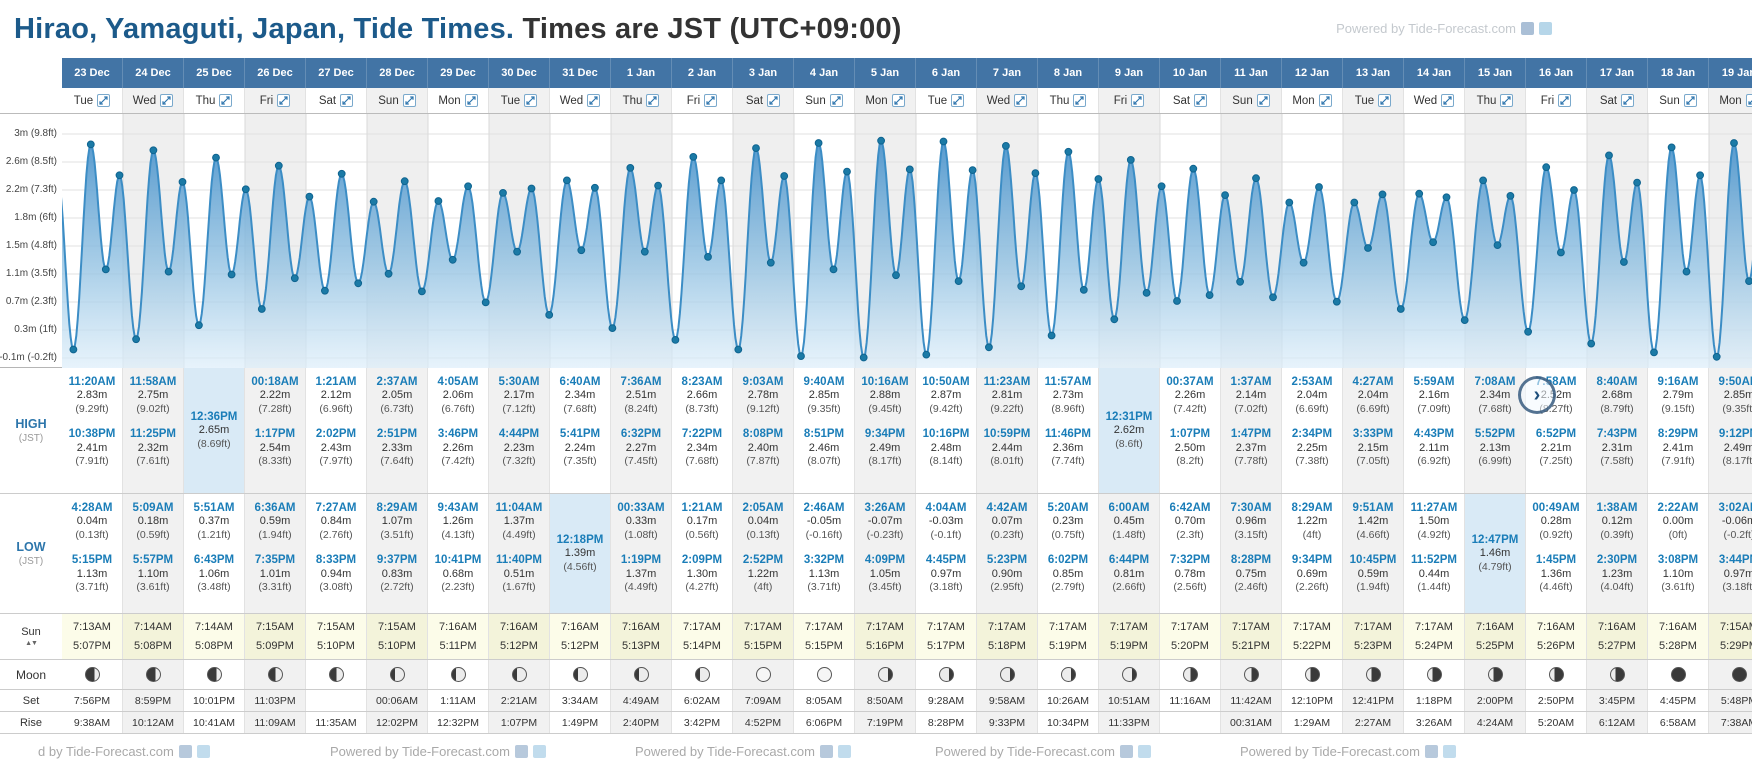 The width and height of the screenshot is (1752, 780). What do you see at coordinates (35, 217) in the screenshot?
I see `y-axis-label: 1.8m (6ft)` at bounding box center [35, 217].